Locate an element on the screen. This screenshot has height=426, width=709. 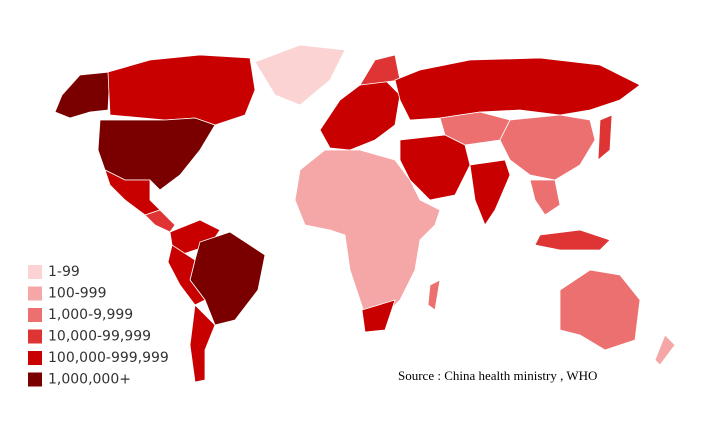
scandinavia is located at coordinates (380, 70).